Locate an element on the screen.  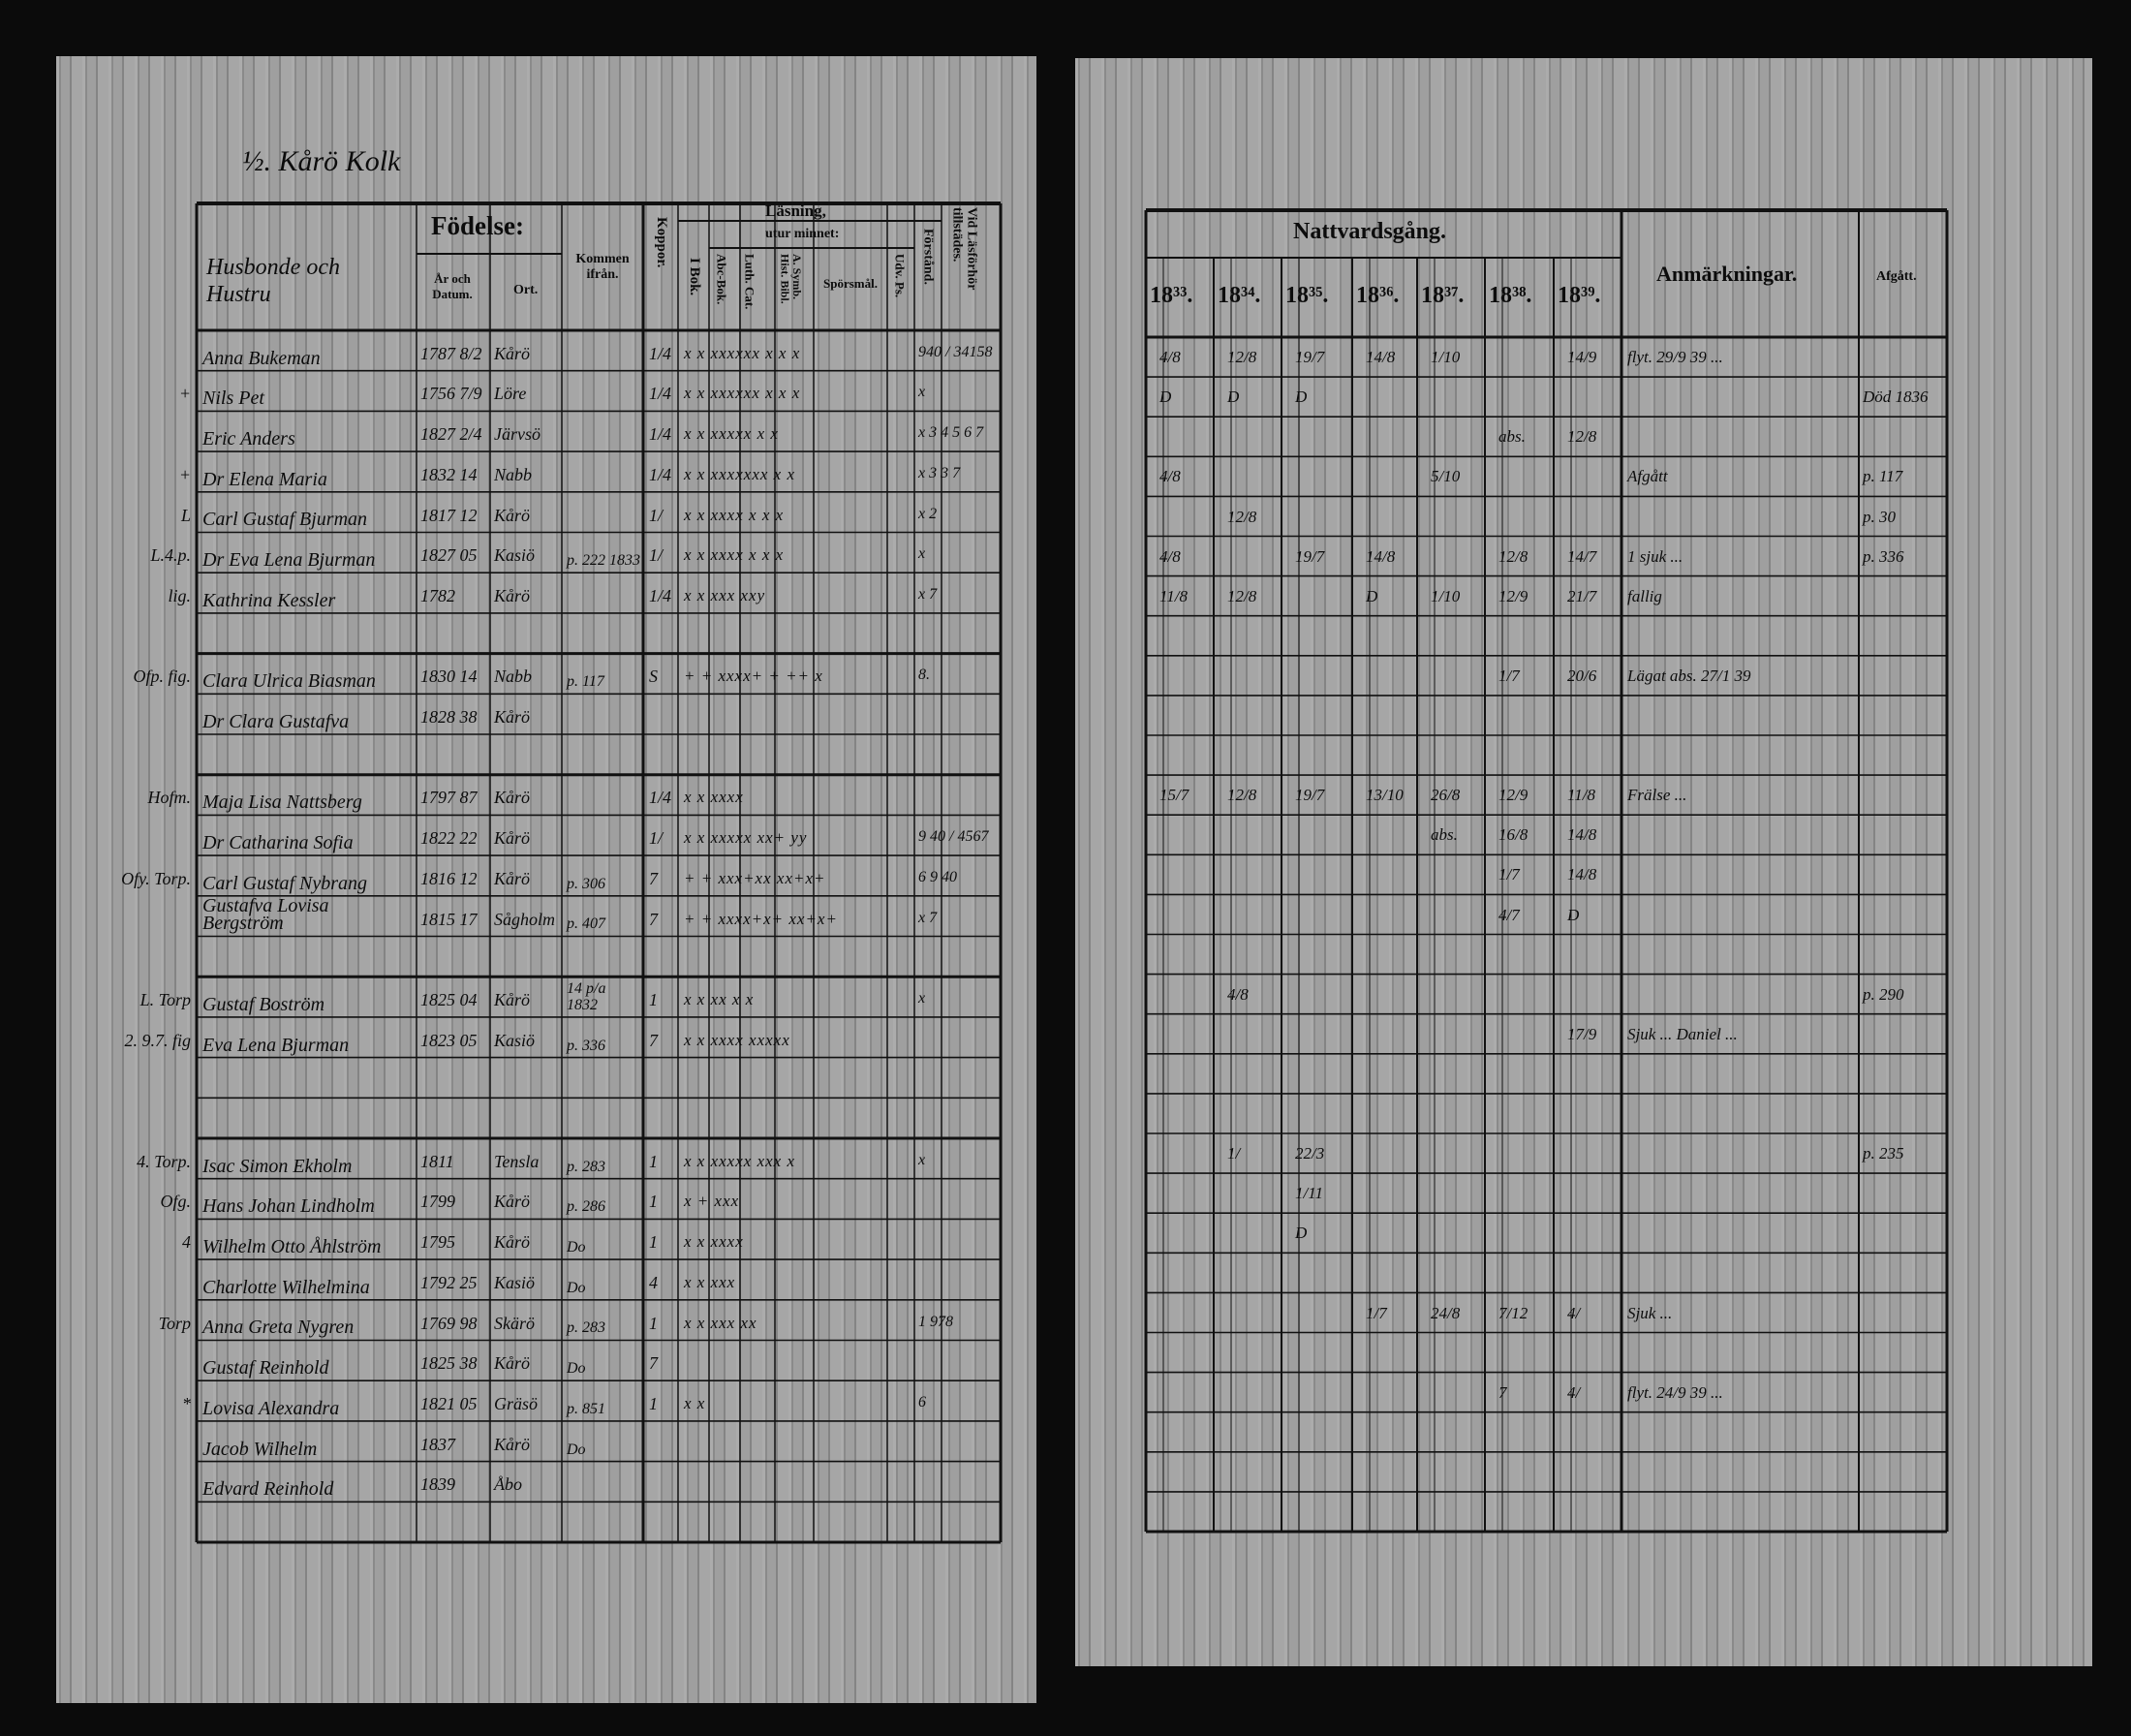
birth-date: 1828 38 is located at coordinates (449, 717).